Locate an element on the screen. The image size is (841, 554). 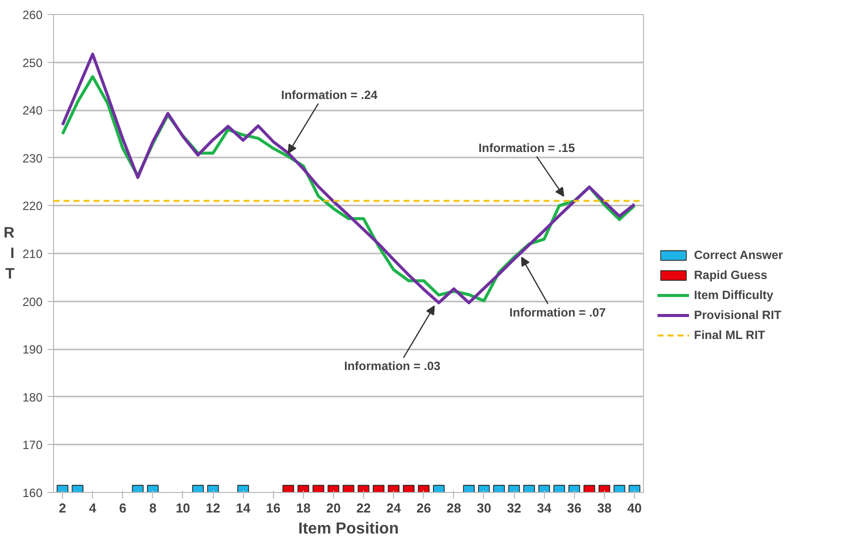
x-tick-label: 24 is located at coordinates (394, 508).